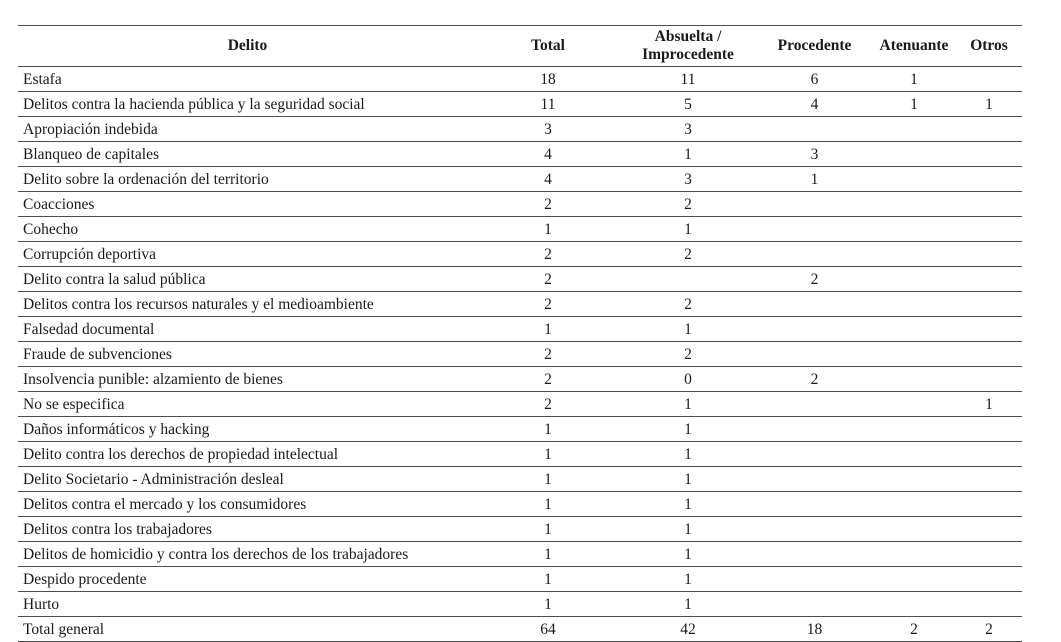  I want to click on value-cell-total: 11, so click(548, 104).